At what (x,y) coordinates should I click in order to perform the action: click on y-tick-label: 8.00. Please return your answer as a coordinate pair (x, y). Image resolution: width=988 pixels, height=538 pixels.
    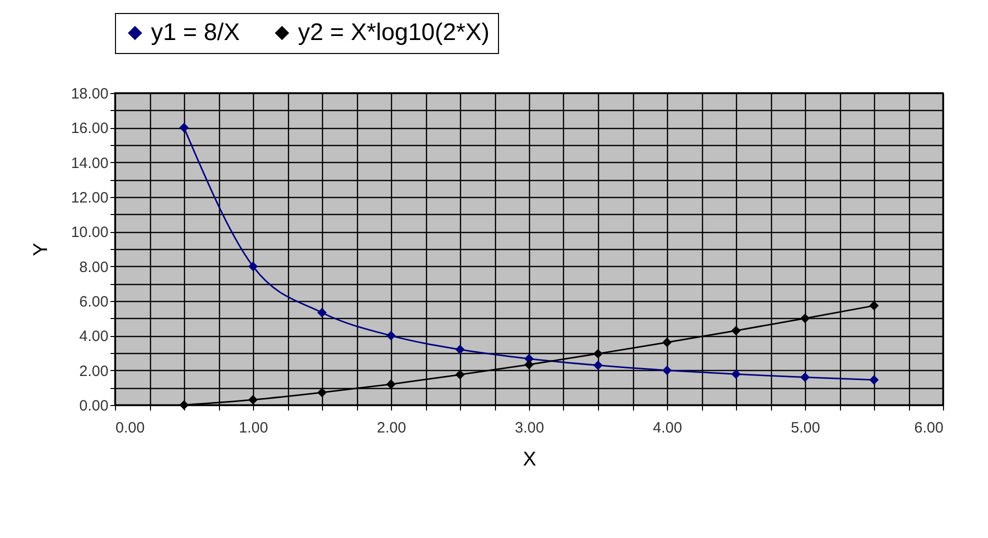
    Looking at the image, I should click on (93, 267).